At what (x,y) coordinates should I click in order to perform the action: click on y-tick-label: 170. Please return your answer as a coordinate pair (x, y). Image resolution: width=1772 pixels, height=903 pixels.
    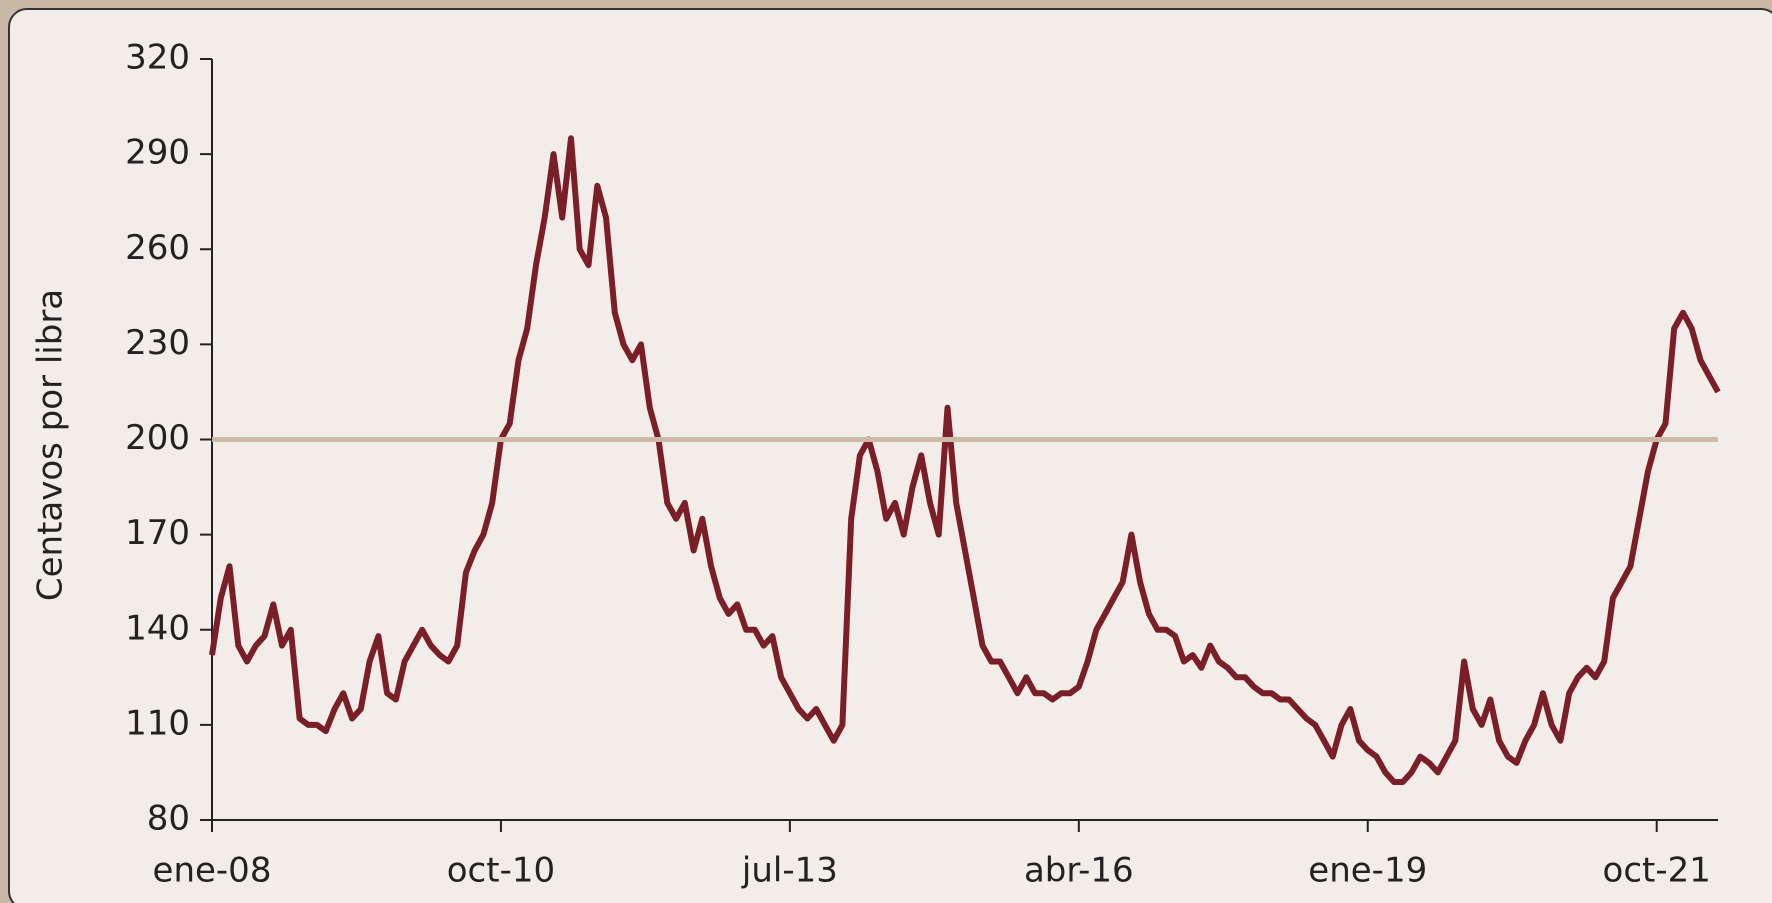
    Looking at the image, I should click on (157, 533).